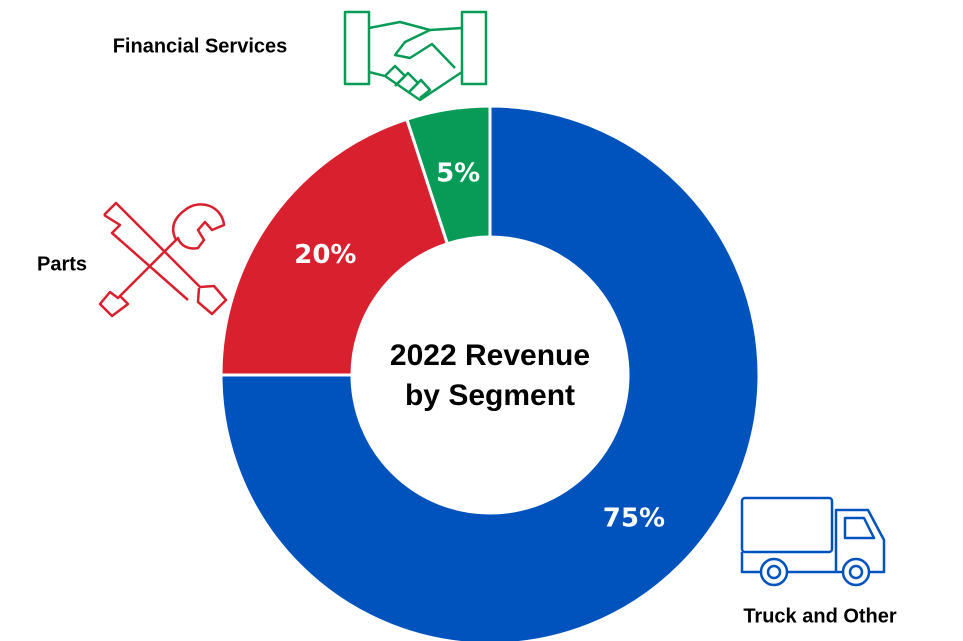 Image resolution: width=963 pixels, height=641 pixels. I want to click on value-label: 5%, so click(458, 174).